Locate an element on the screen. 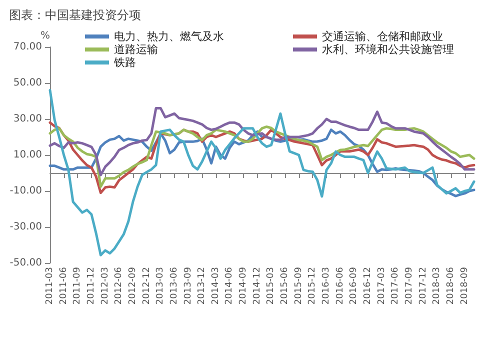 Image resolution: width=494 pixels, height=340 pixels. legend-label: 水利、环境和公共设施管理 is located at coordinates (388, 49).